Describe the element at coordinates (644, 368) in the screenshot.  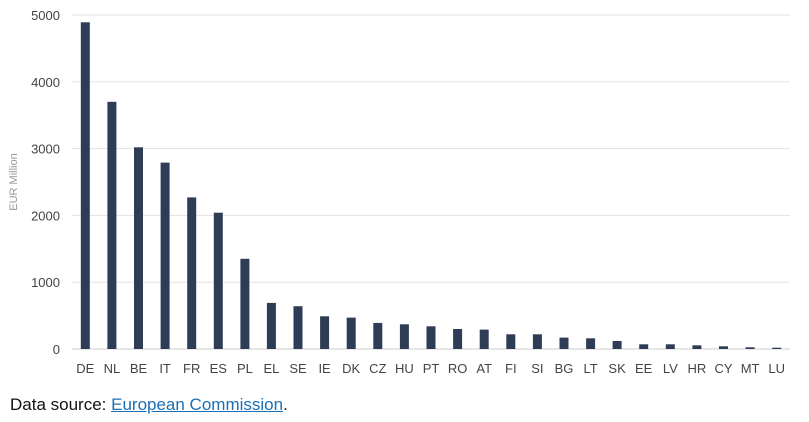
I see `x-tick-label-ee: EE` at that location.